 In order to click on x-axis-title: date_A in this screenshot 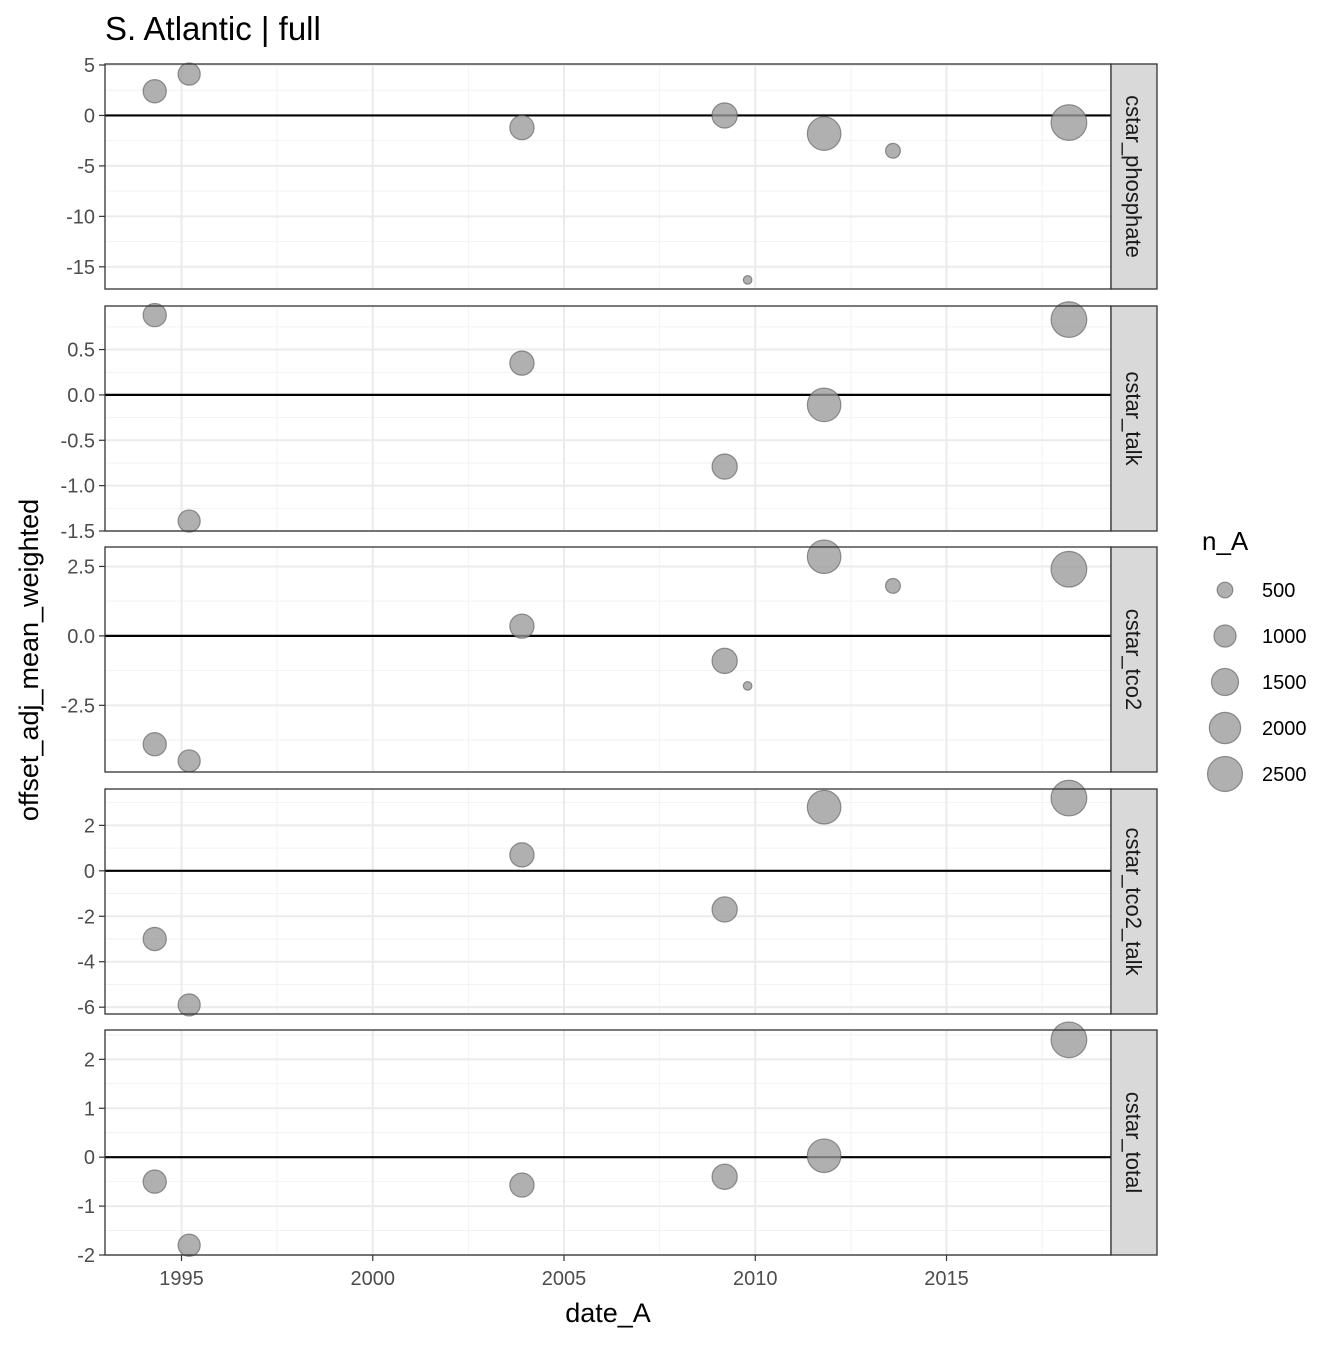, I will do `click(608, 1313)`.